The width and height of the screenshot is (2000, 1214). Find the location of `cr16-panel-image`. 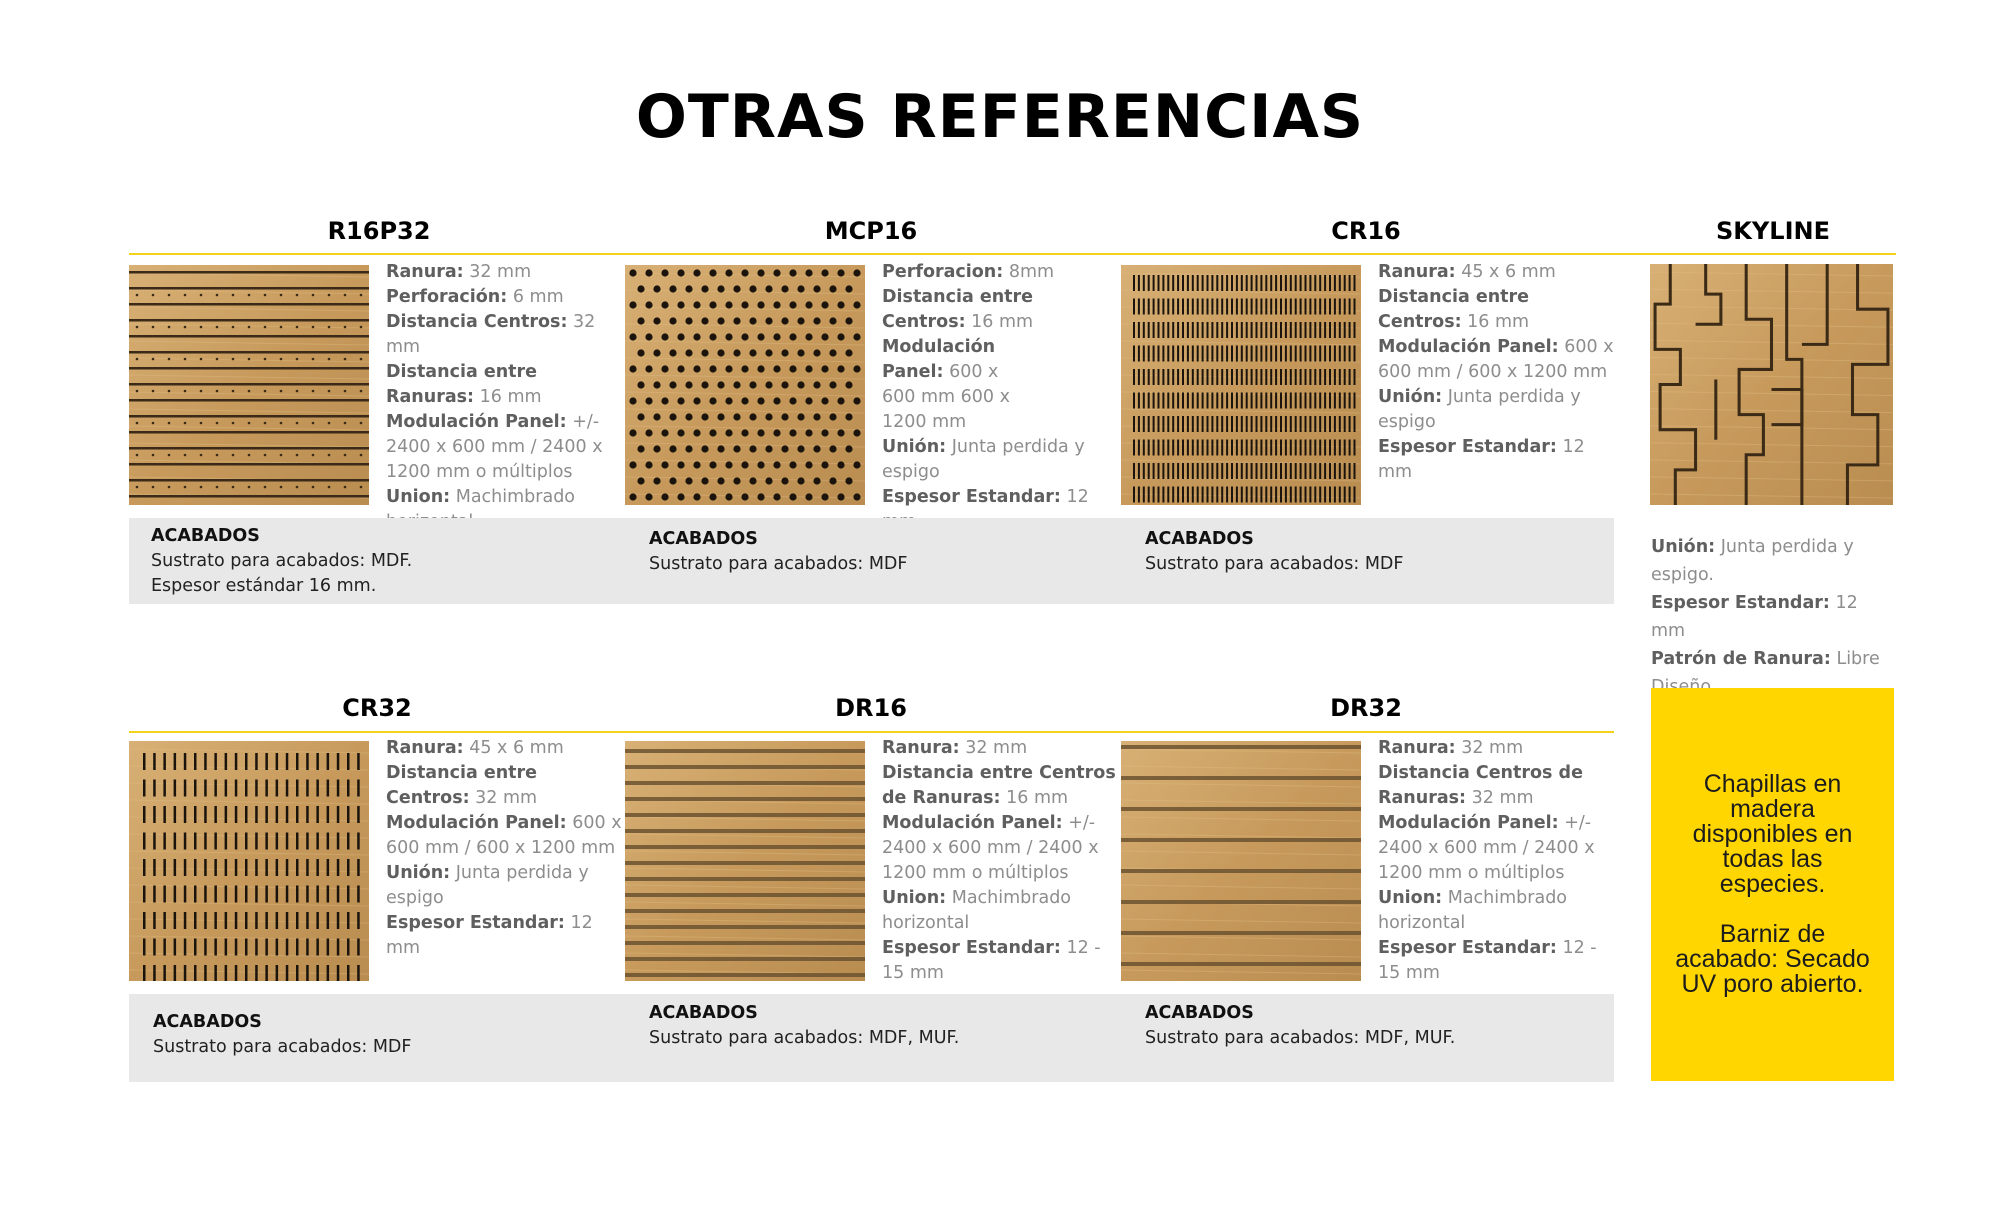

cr16-panel-image is located at coordinates (1241, 385).